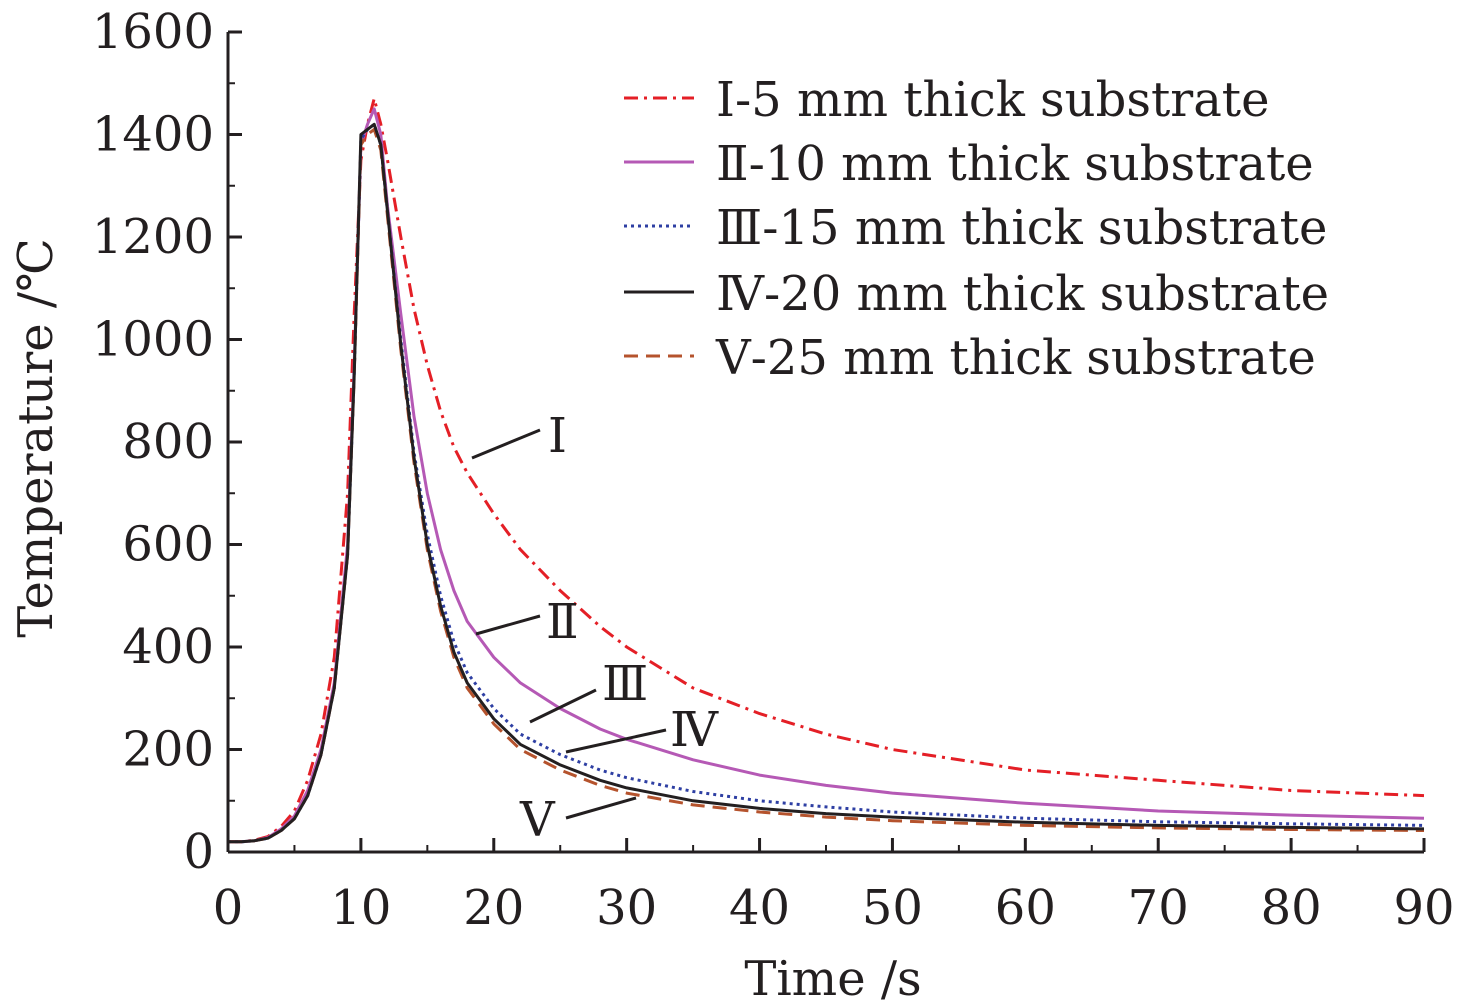  Describe the element at coordinates (168, 647) in the screenshot. I see `y-tick-label: 400` at that location.